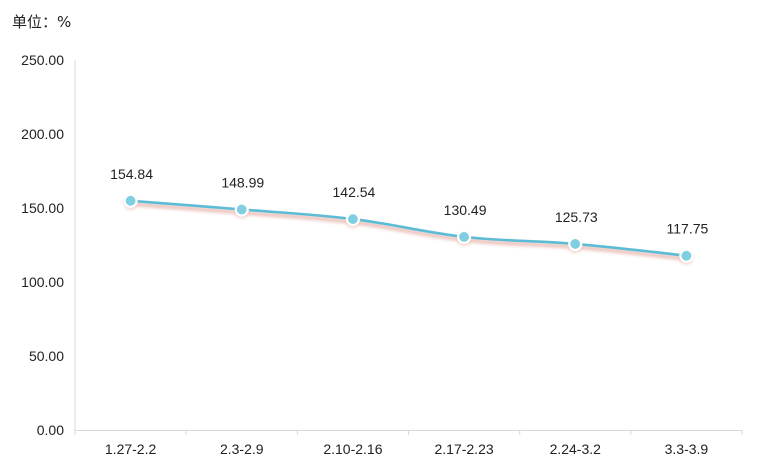 This screenshot has width=761, height=469. Describe the element at coordinates (242, 182) in the screenshot. I see `data-label: 148.99` at that location.